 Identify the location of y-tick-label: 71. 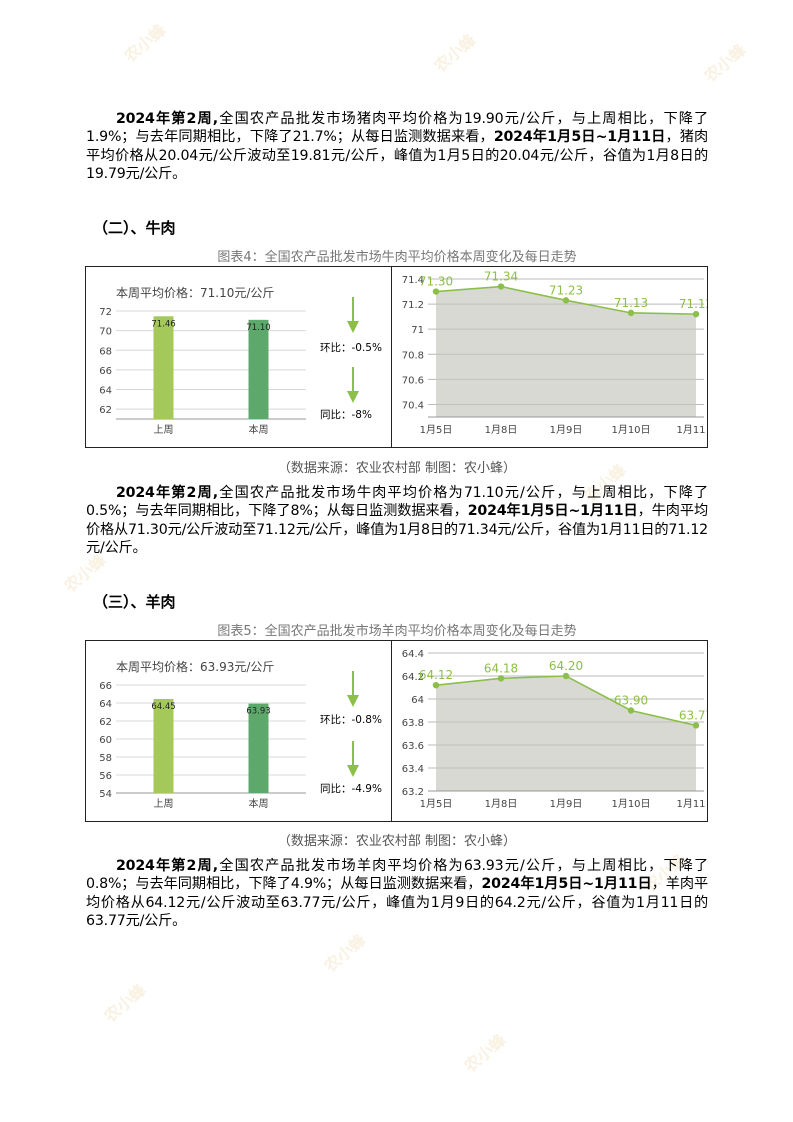
(417, 330).